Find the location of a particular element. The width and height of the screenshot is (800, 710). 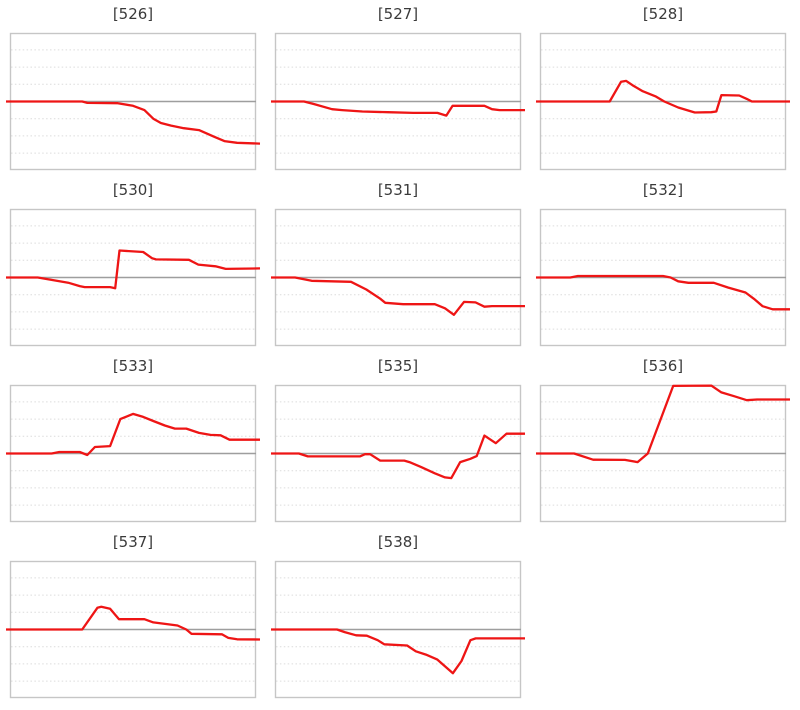

chart-title: [530] is located at coordinates (133, 190).